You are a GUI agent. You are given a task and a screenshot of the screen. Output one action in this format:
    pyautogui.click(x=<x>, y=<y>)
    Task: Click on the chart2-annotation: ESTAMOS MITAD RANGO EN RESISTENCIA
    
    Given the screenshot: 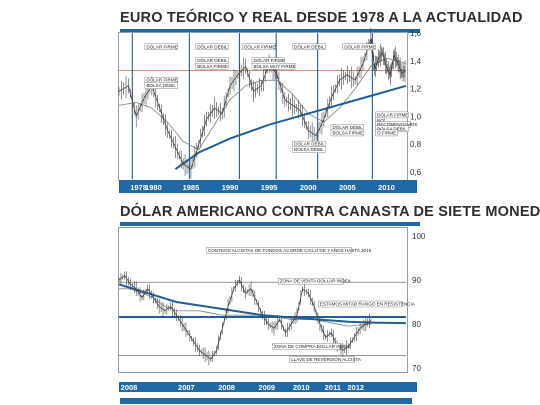 What is the action you would take?
    pyautogui.click(x=368, y=304)
    